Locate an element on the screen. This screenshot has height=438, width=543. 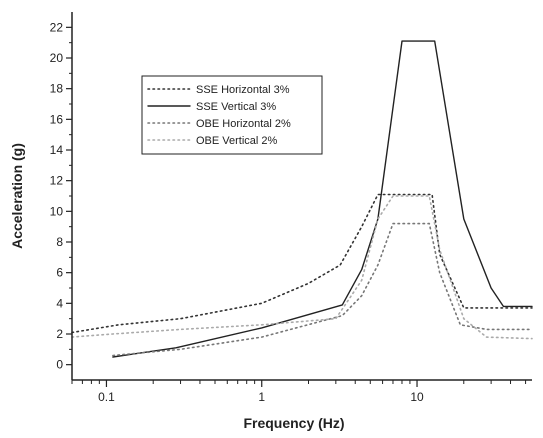
y-tick-label: 6 is located at coordinates (59, 273).